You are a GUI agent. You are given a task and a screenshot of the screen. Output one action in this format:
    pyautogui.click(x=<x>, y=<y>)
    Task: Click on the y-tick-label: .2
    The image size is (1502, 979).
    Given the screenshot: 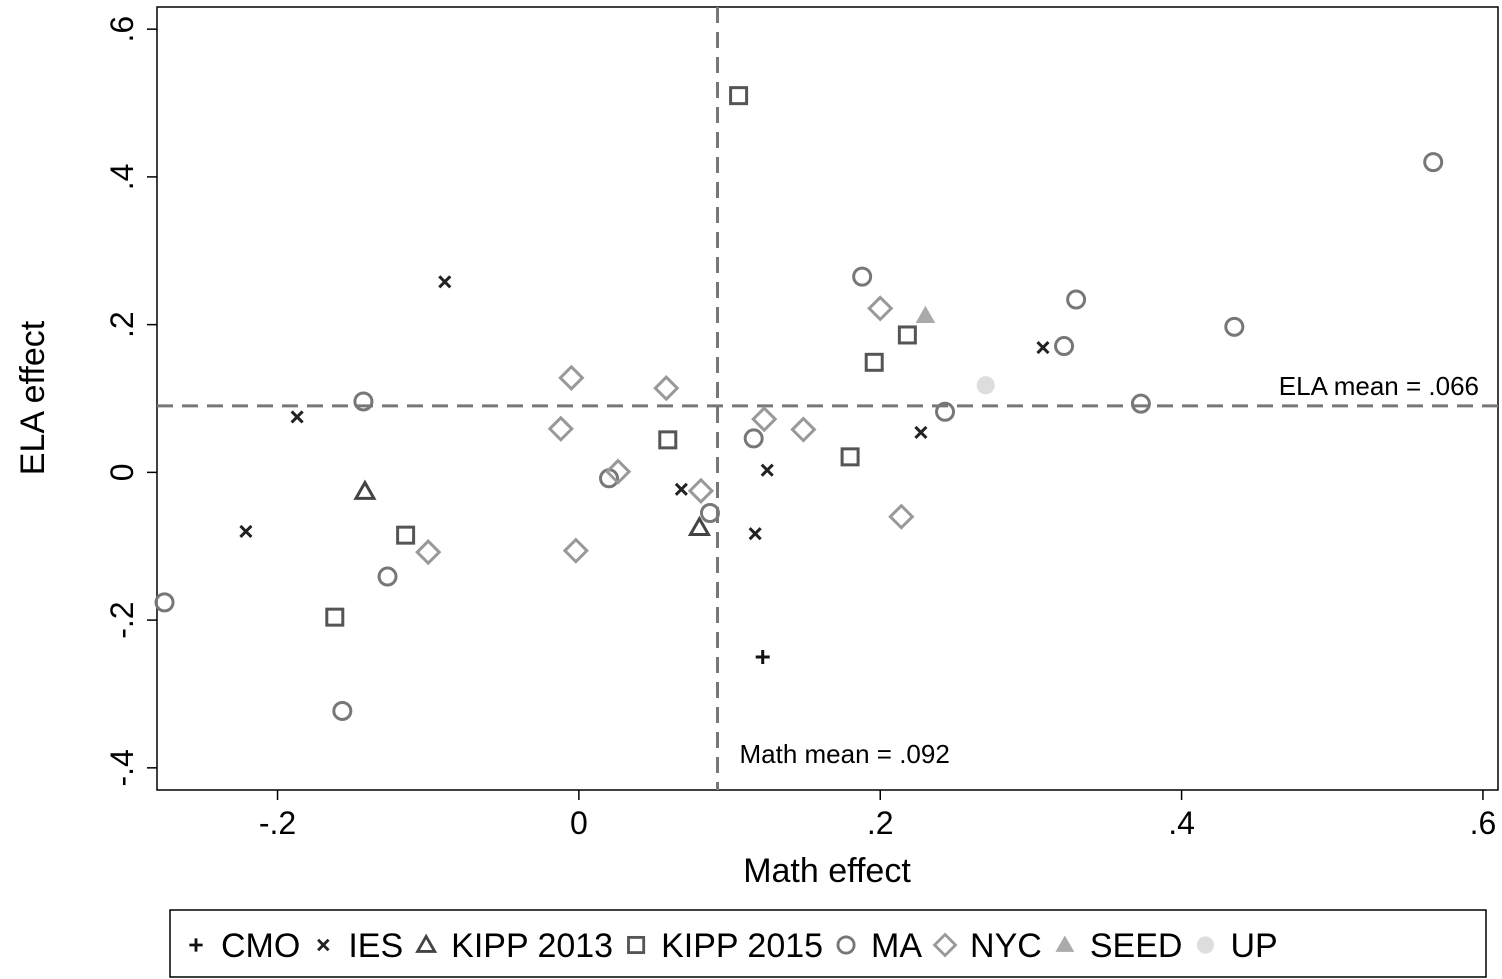 What is the action you would take?
    pyautogui.click(x=122, y=324)
    